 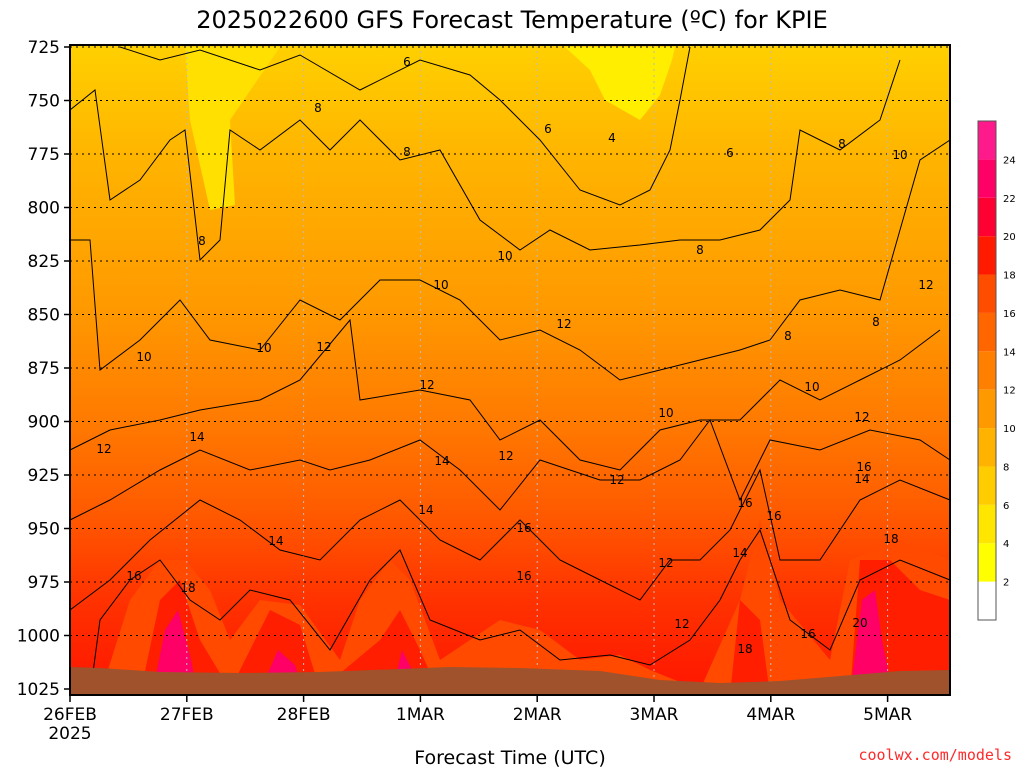 What do you see at coordinates (1006, 506) in the screenshot?
I see `colorbar-label: 6` at bounding box center [1006, 506].